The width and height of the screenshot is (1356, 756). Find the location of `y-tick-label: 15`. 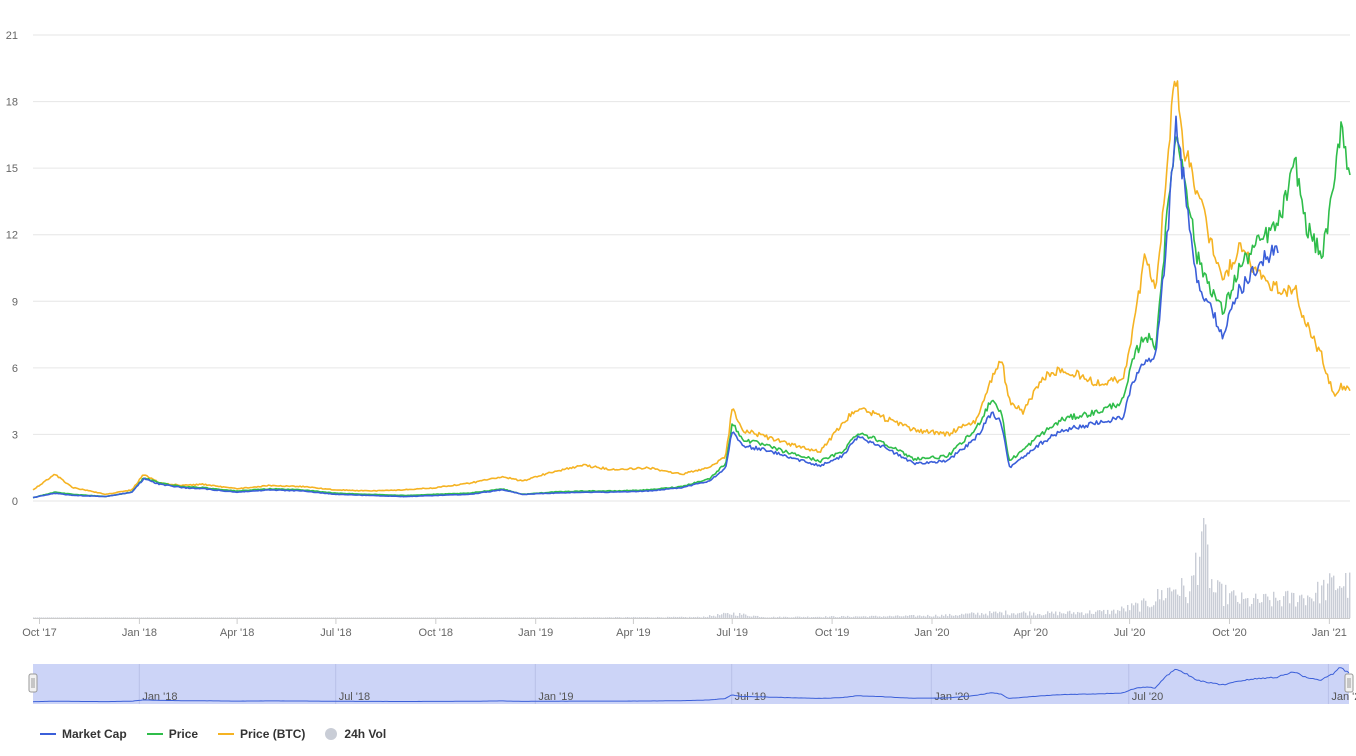

y-tick-label: 15 is located at coordinates (12, 169).